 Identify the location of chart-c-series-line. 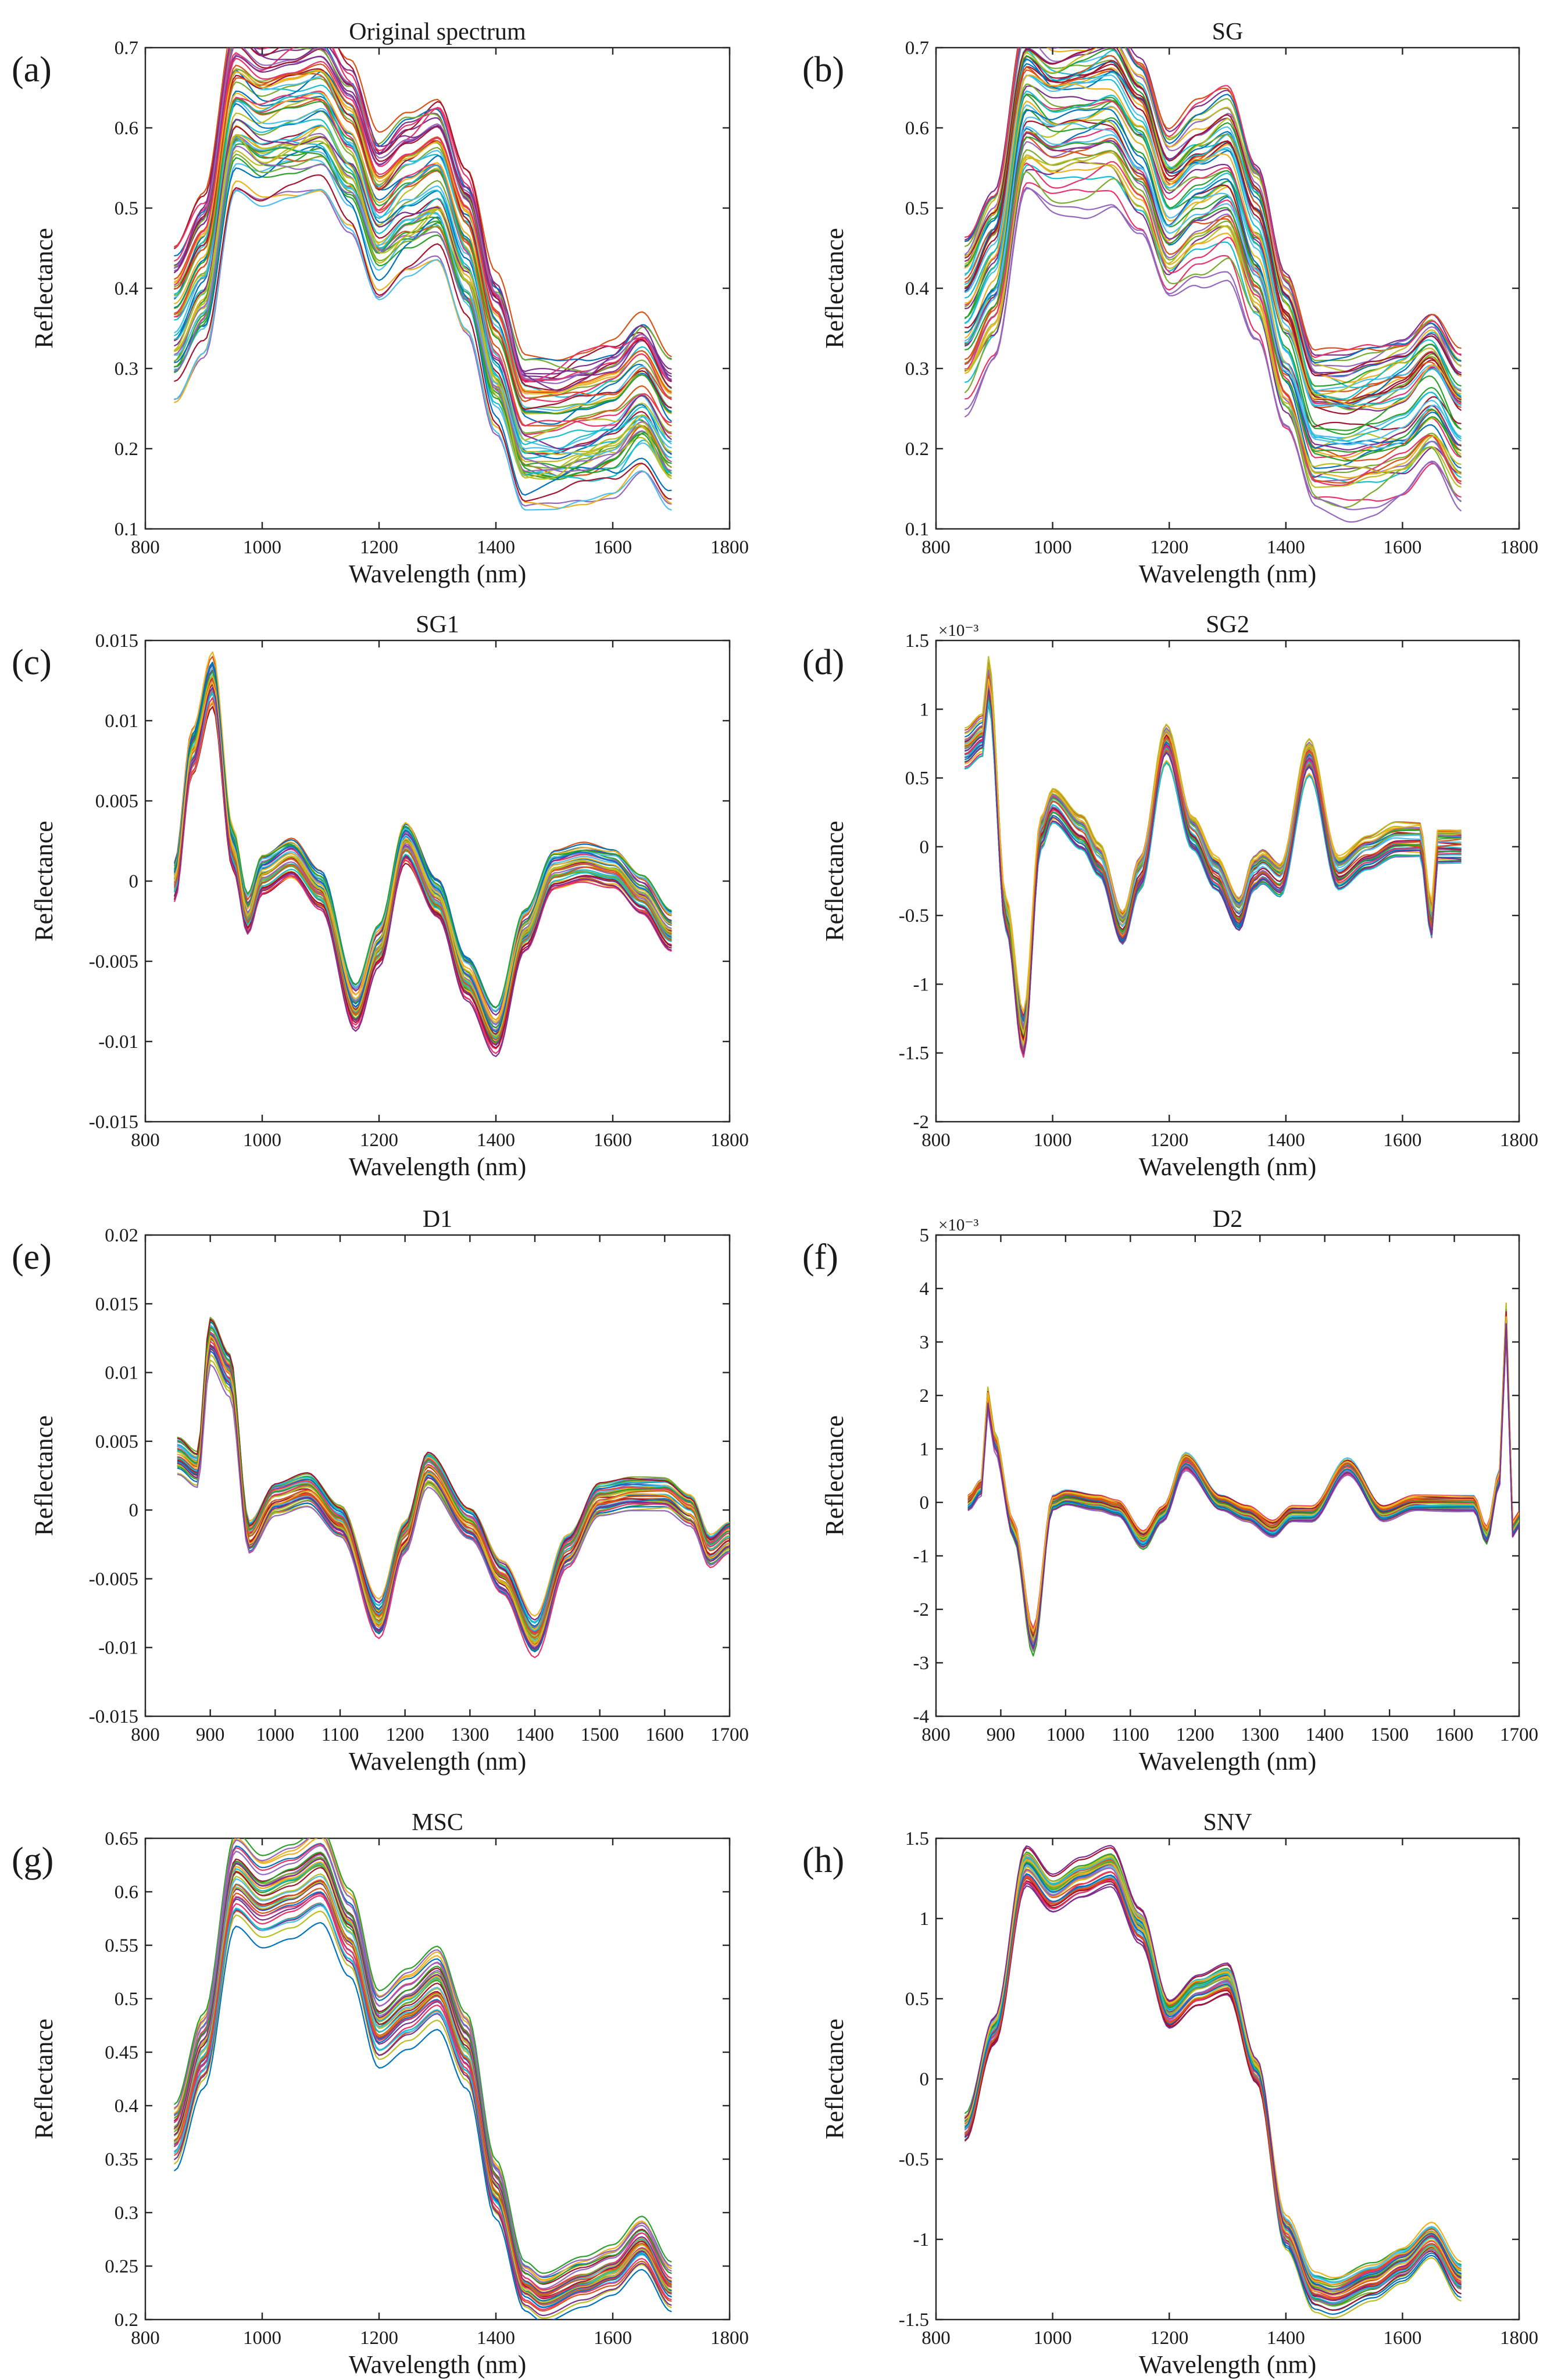
(423, 856).